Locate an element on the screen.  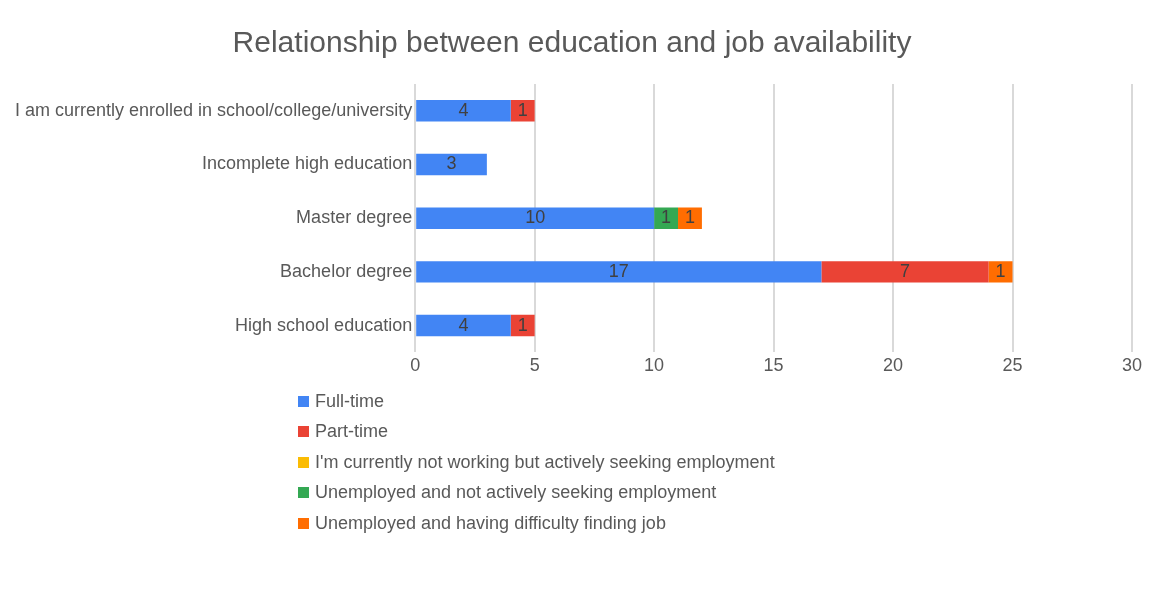
legend-label: Full-time is located at coordinates (350, 401).